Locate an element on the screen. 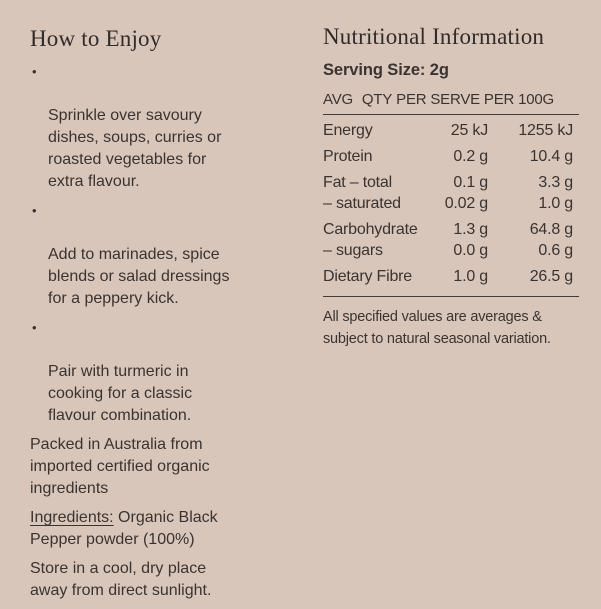 This screenshot has height=609, width=601. footnote-line: All specified values are averages & is located at coordinates (432, 317).